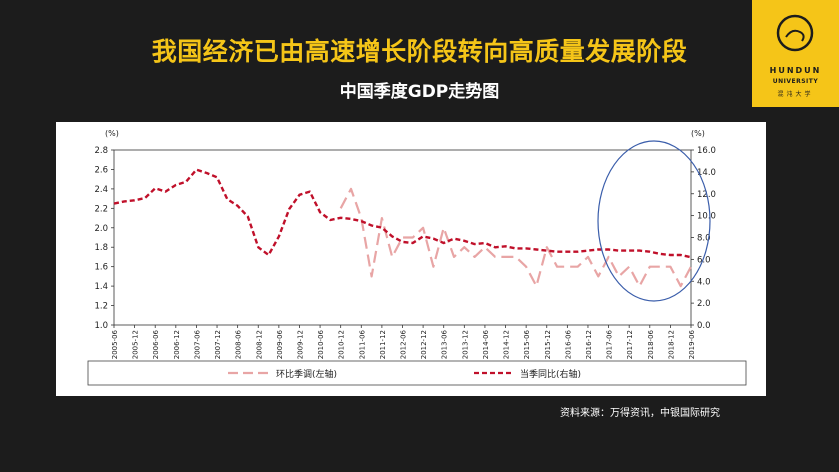 The width and height of the screenshot is (839, 472). I want to click on left-tick-label: 1.2, so click(101, 307).